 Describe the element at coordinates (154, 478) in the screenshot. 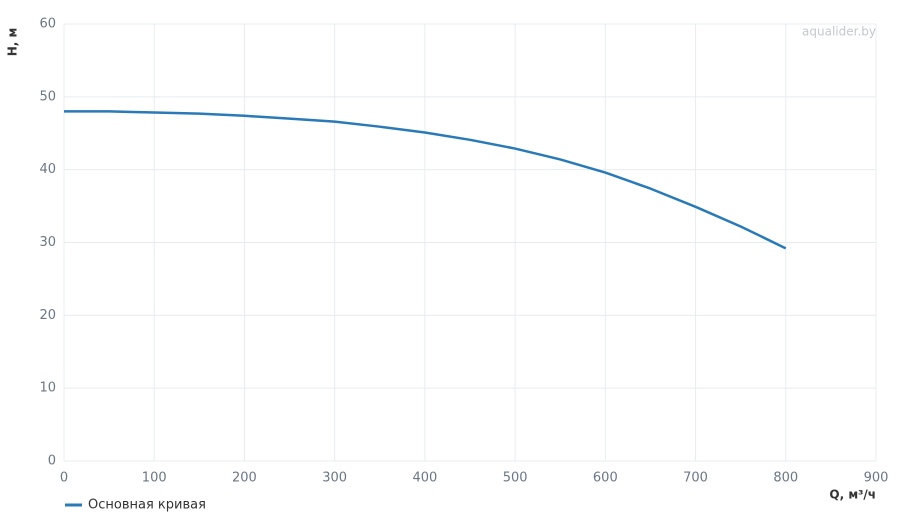

I see `x-tick-label: 100` at that location.